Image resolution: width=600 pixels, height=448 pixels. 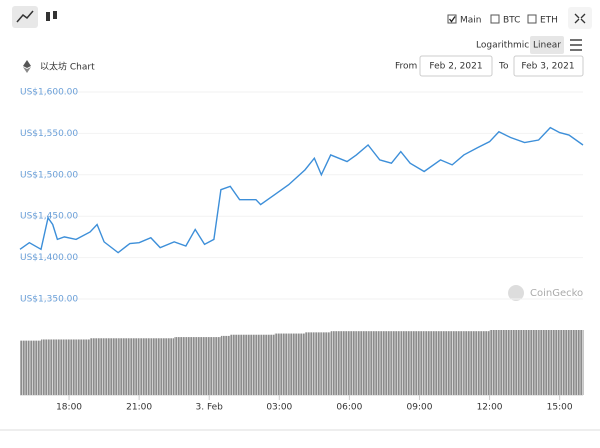 What do you see at coordinates (210, 408) in the screenshot?
I see `x-tick-label: 3. Feb` at bounding box center [210, 408].